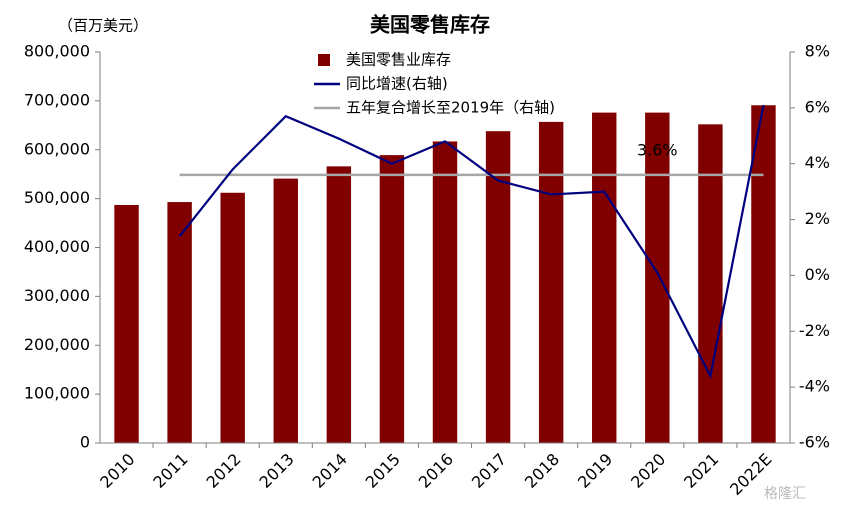 The height and width of the screenshot is (512, 861). What do you see at coordinates (657, 150) in the screenshot?
I see `annotation: 3.6%` at bounding box center [657, 150].